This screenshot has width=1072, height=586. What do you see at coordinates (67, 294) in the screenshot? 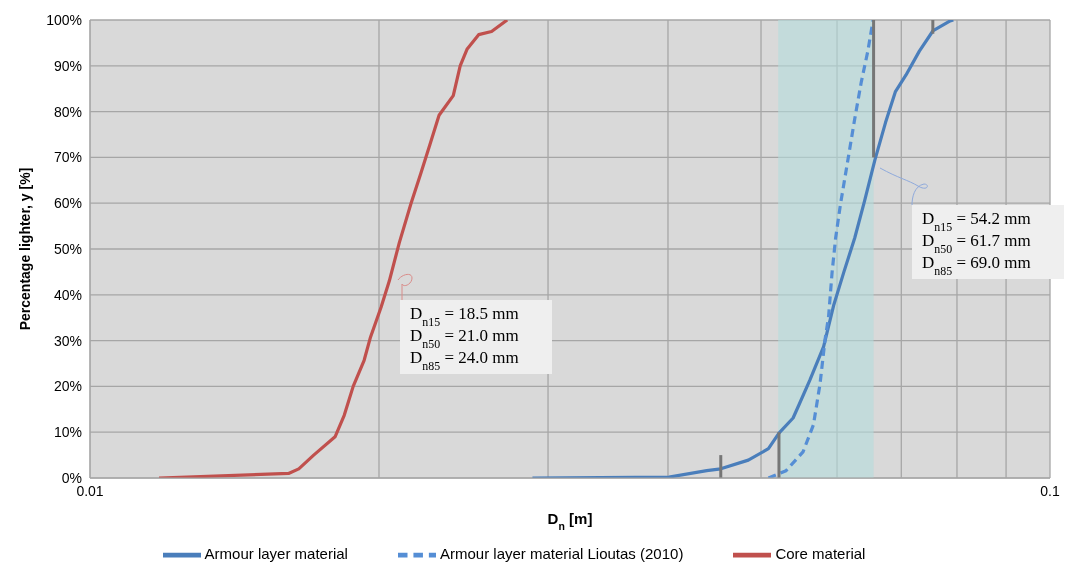
I see `y-tick-label: 40%` at bounding box center [67, 294].